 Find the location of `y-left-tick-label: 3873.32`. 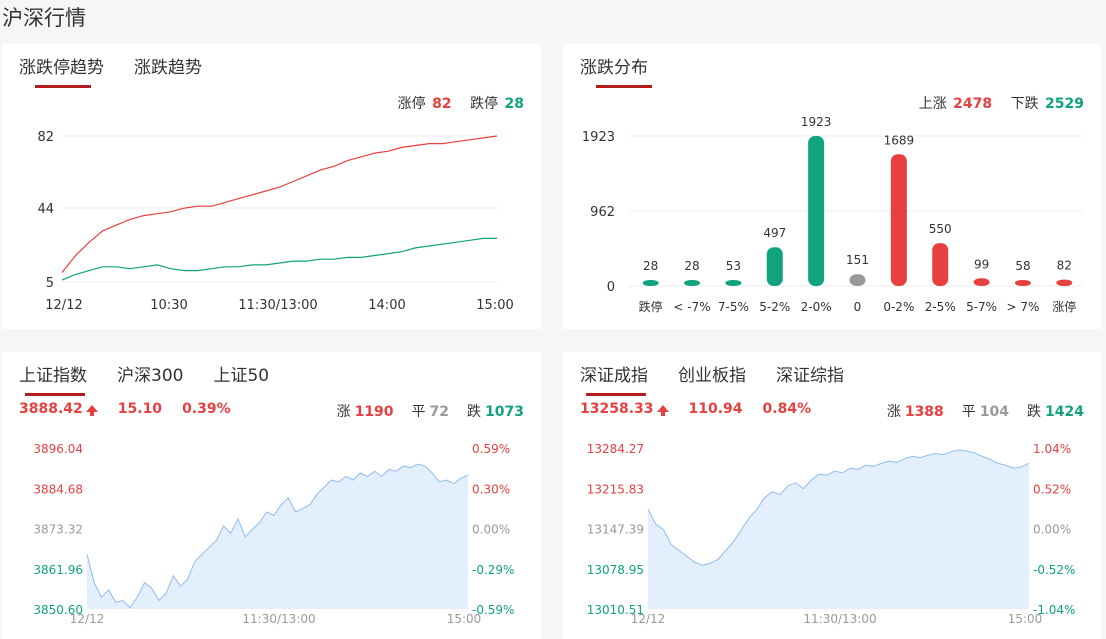

y-left-tick-label: 3873.32 is located at coordinates (58, 530).